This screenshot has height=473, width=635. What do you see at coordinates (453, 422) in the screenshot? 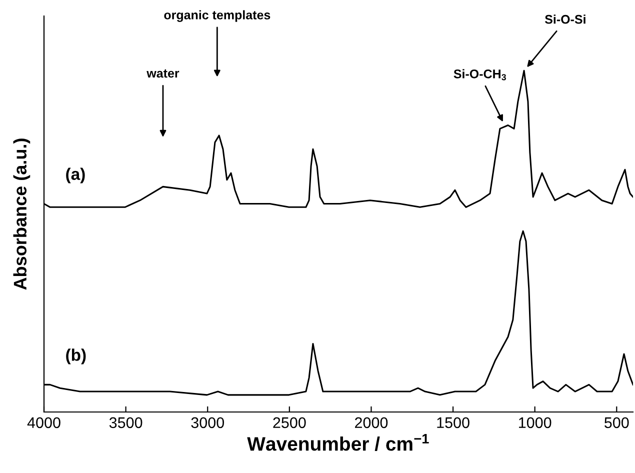
I see `x-tick-label: 1500` at bounding box center [453, 422].